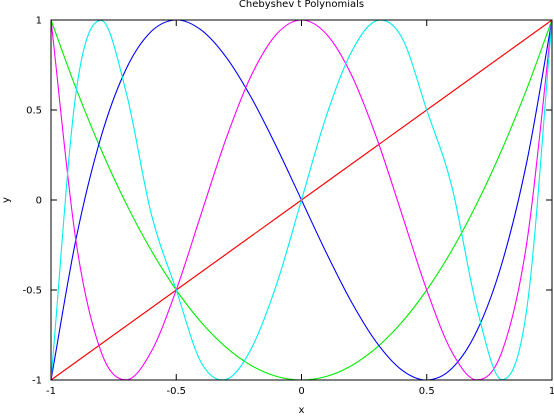 Image resolution: width=554 pixels, height=419 pixels. Describe the element at coordinates (551, 391) in the screenshot. I see `x-tick-label: 1` at that location.